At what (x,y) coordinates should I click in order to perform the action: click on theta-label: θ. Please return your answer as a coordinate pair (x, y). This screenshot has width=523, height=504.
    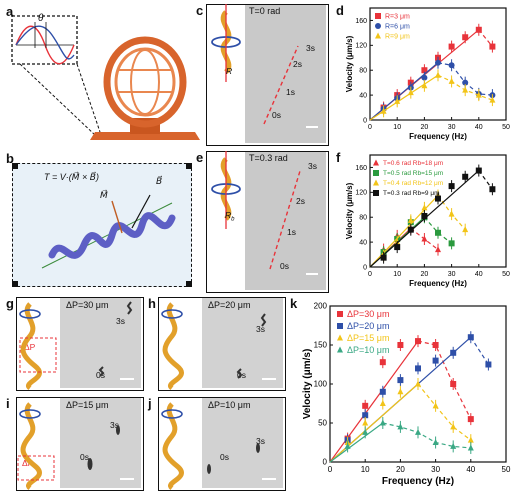
    Looking at the image, I should click on (41, 18).